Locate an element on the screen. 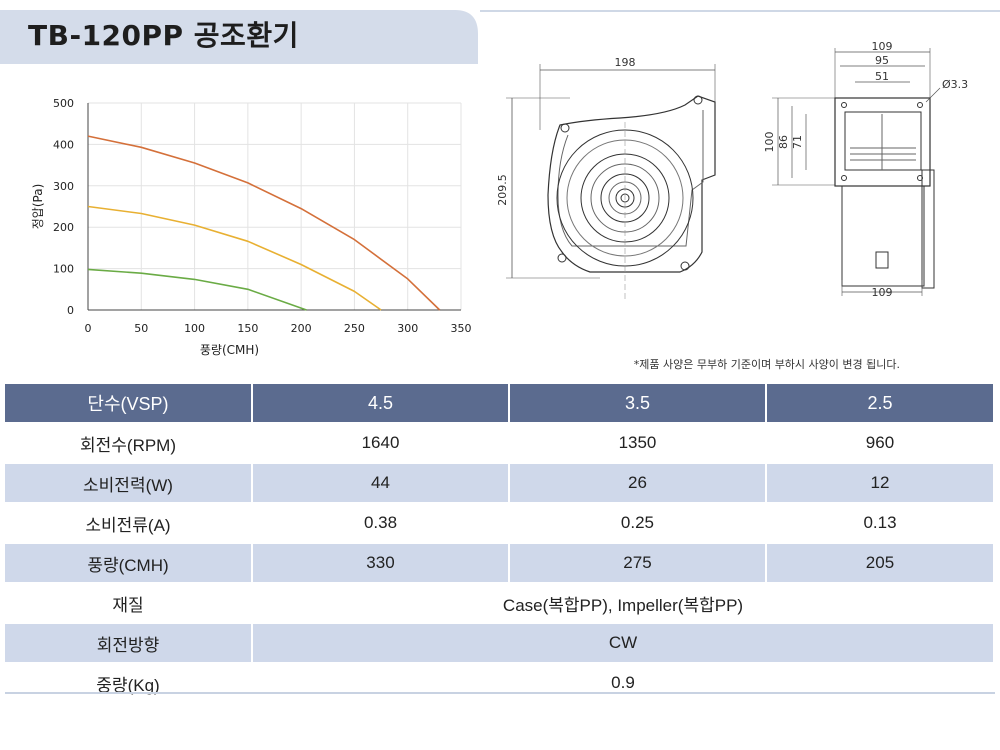  side-height-dim-71: 71 is located at coordinates (797, 142).